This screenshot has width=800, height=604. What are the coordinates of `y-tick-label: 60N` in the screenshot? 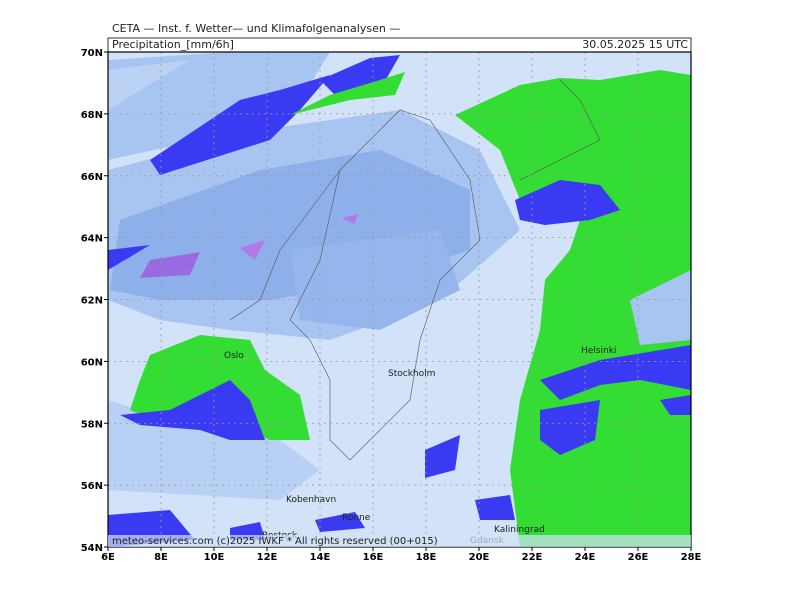 It's located at (92, 362).